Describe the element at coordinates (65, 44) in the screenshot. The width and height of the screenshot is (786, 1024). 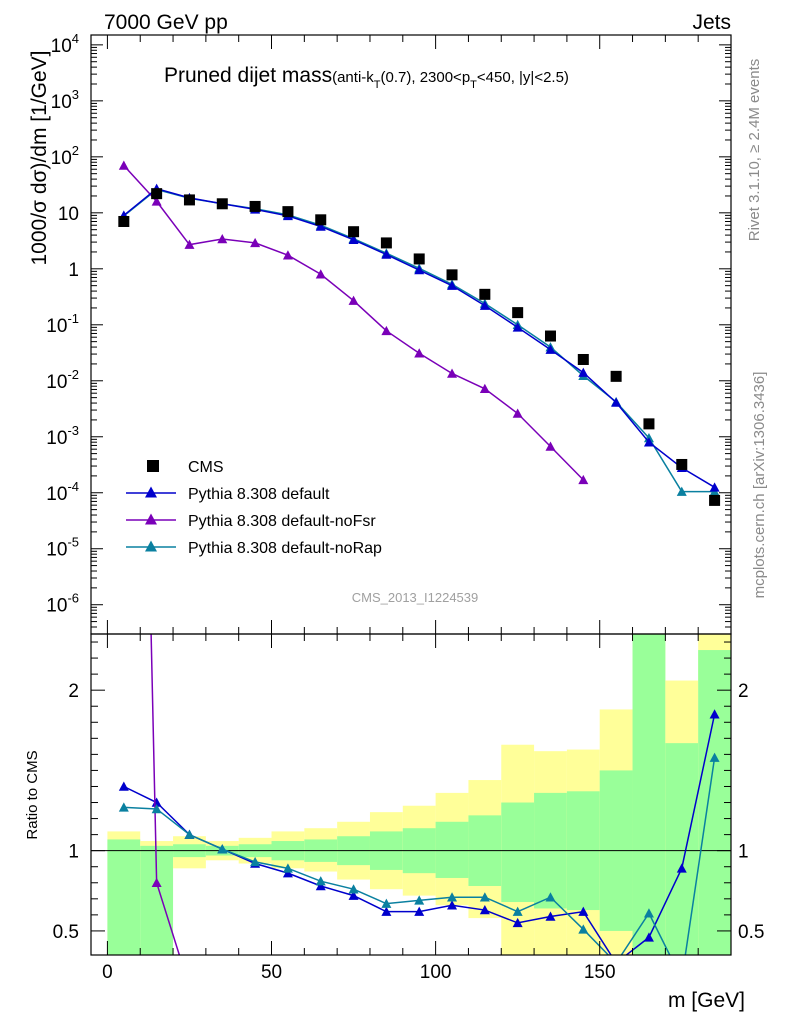
I see `main-ytick-label: 10⁴` at that location.